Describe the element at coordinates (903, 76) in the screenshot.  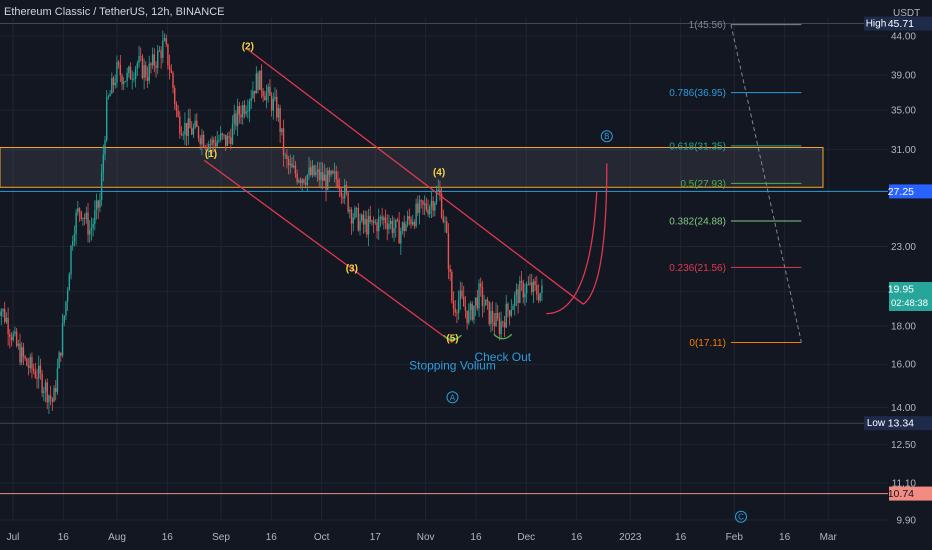
I see `price-tick-label: 39.00` at that location.